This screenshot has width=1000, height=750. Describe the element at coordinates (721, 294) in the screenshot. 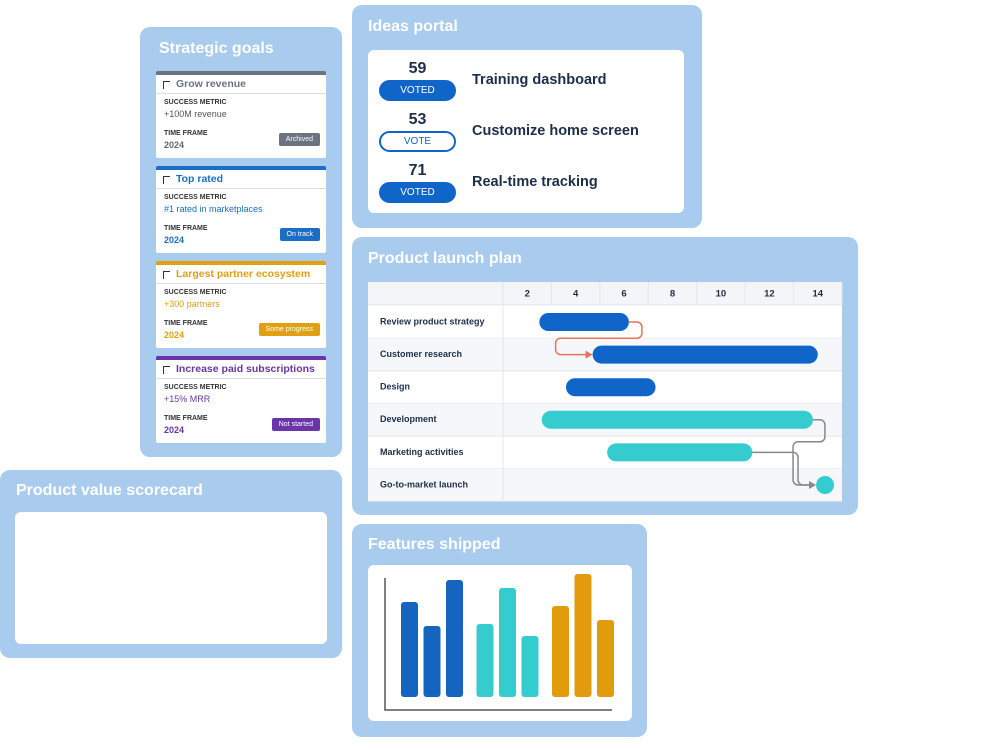

I see `x-tick-label: 10` at that location.